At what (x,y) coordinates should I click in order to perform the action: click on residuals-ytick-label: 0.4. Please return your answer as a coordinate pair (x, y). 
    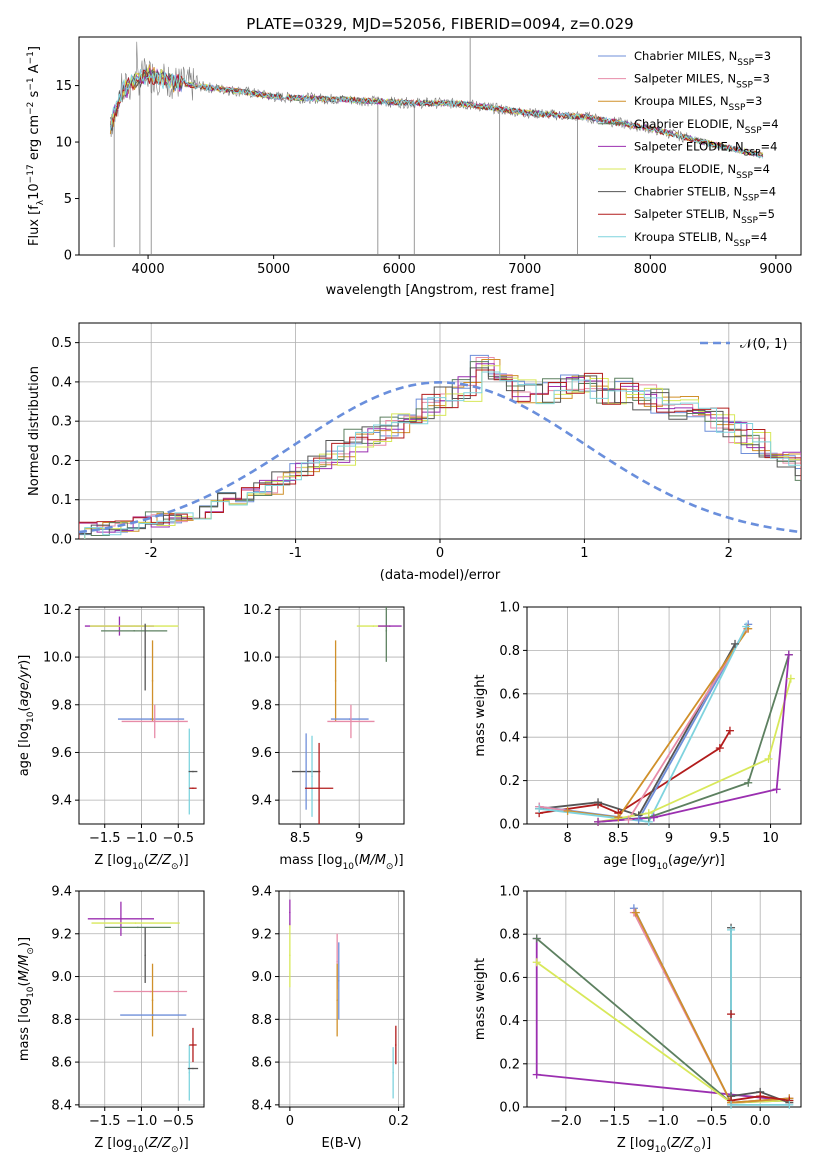
    Looking at the image, I should click on (61, 382).